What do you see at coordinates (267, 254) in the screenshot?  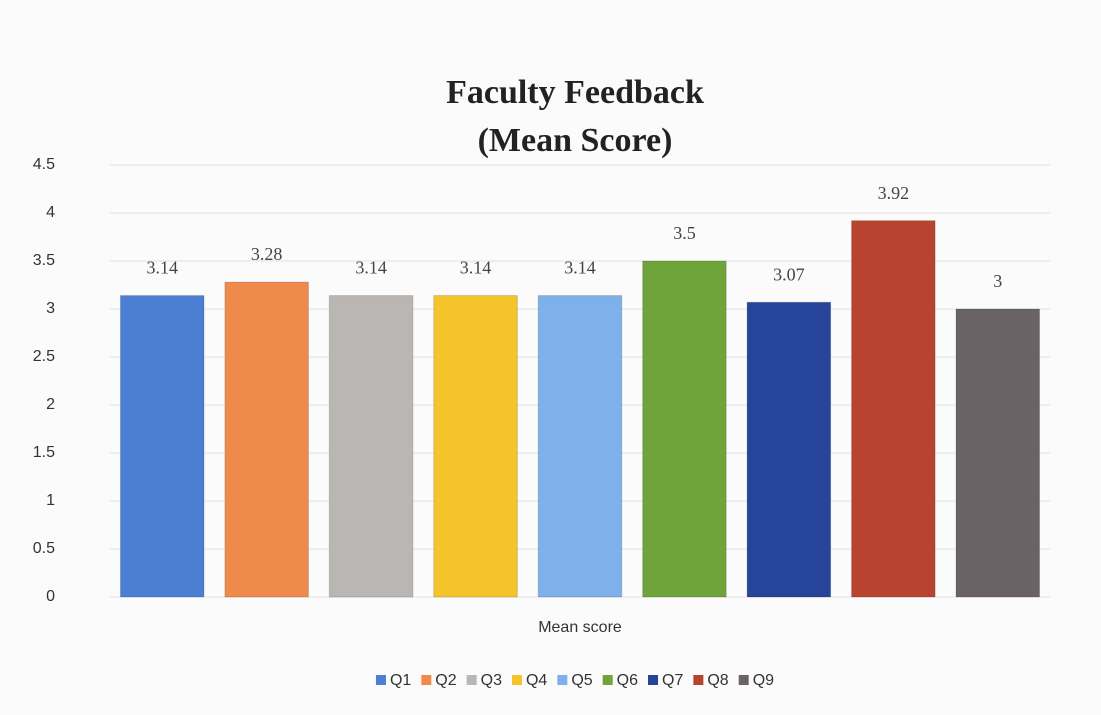 I see `data-label: 3.28` at bounding box center [267, 254].